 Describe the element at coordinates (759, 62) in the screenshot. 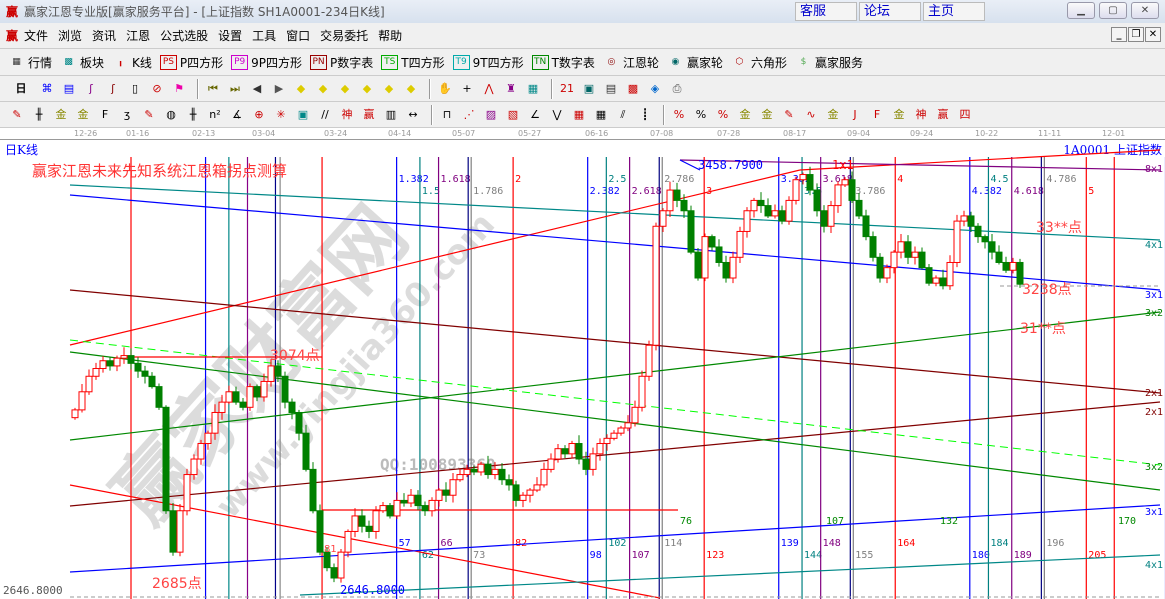

I see `toolbar-button-11: ⬡ 六角形` at that location.